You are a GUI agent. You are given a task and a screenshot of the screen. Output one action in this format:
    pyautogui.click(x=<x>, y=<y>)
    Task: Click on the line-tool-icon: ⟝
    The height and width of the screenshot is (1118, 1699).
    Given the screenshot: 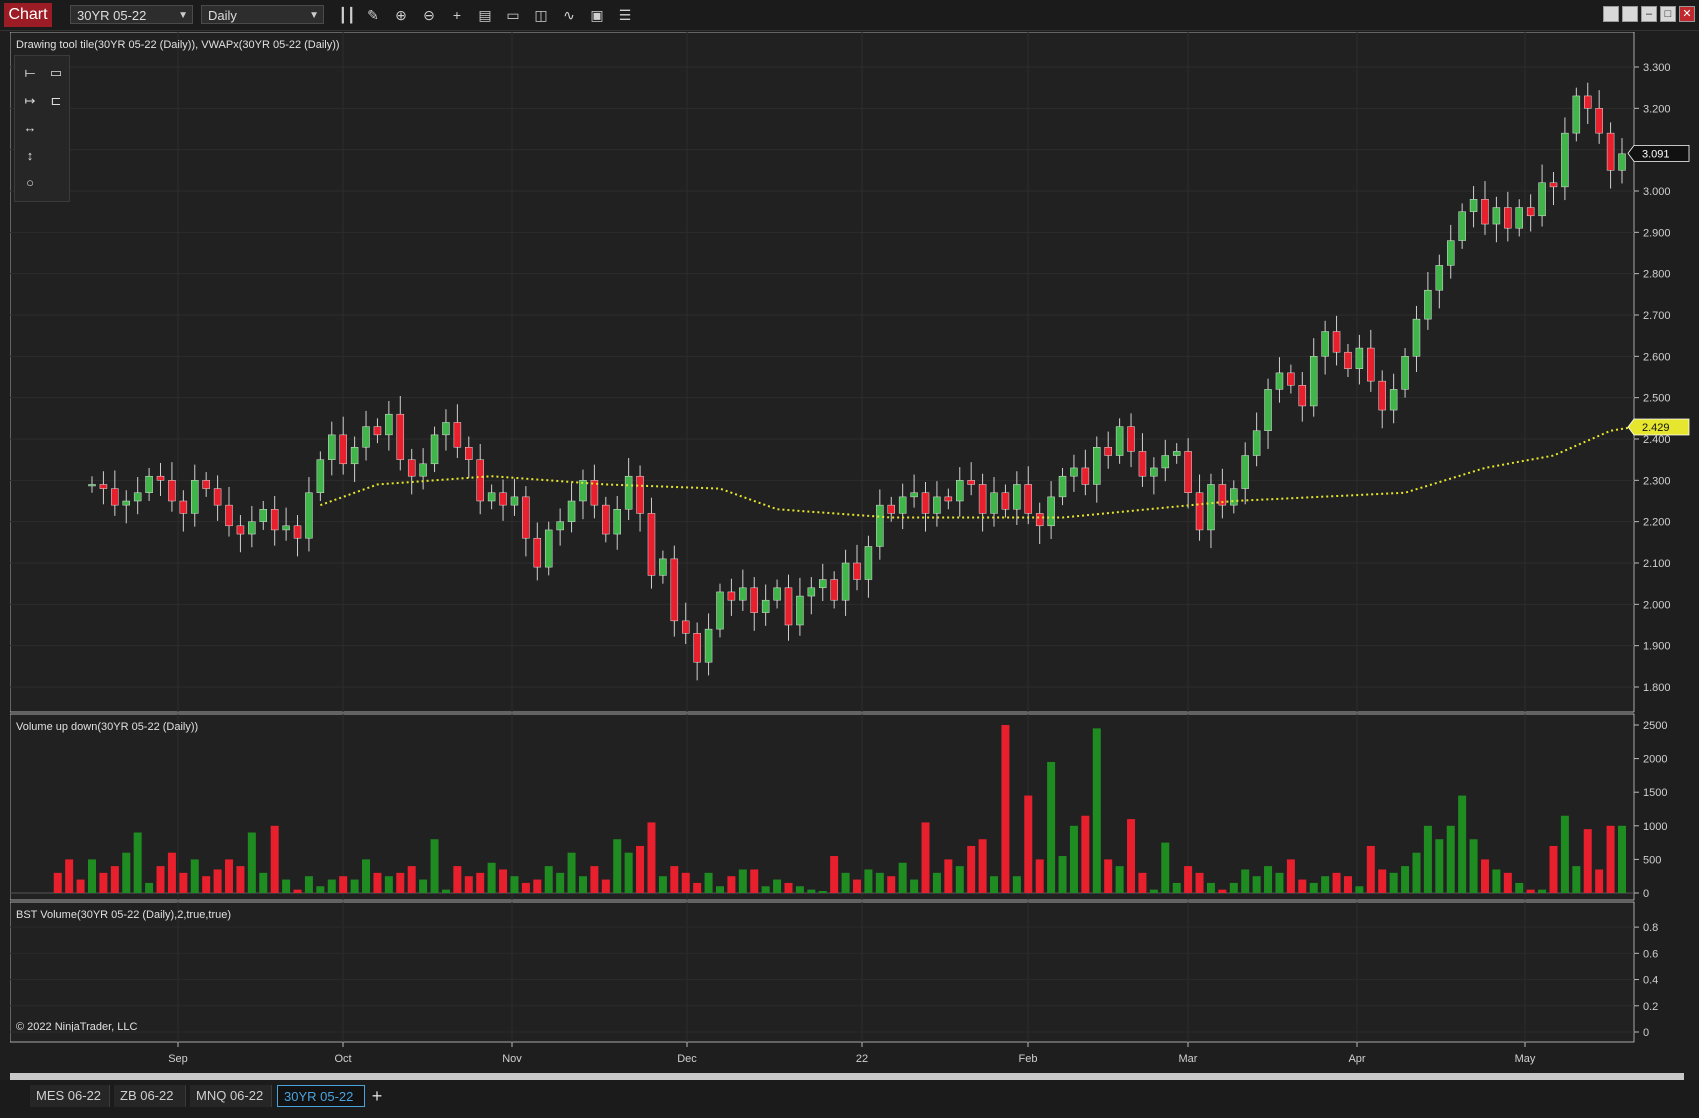 What is the action you would take?
    pyautogui.click(x=30, y=72)
    